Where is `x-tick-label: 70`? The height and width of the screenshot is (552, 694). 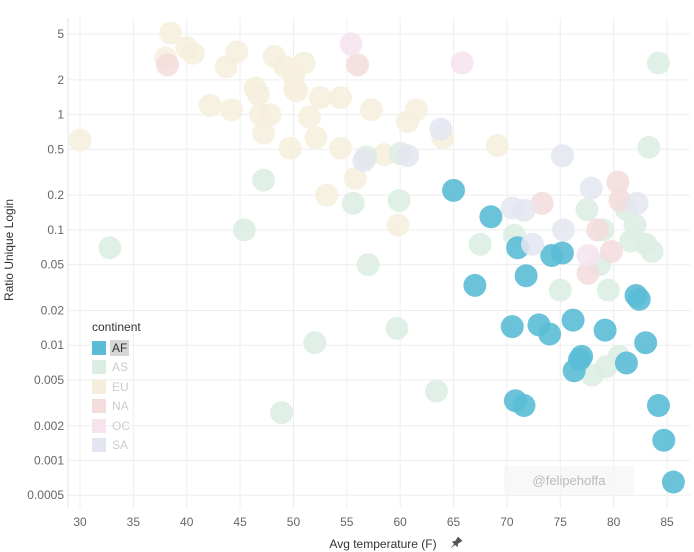
x-tick-label: 70 is located at coordinates (507, 522).